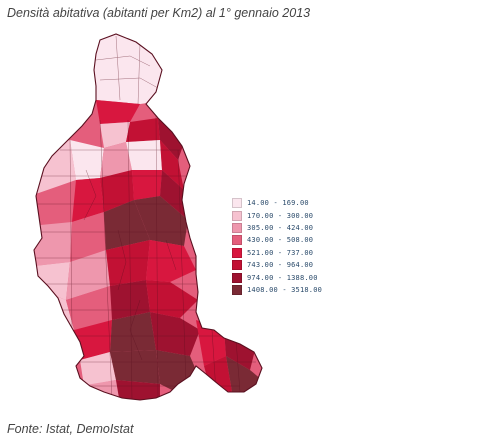 This screenshot has height=442, width=500. I want to click on legend-label: 430.00 - 508.00, so click(280, 240).